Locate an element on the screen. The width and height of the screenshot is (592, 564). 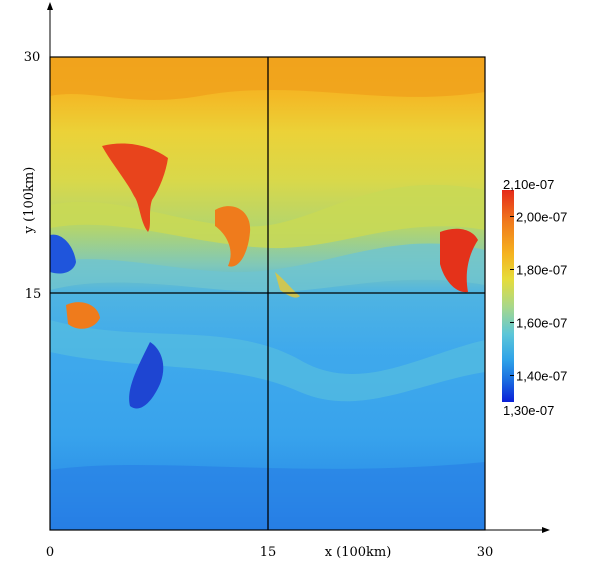
x-tick-label-0: 0 is located at coordinates (50, 552).